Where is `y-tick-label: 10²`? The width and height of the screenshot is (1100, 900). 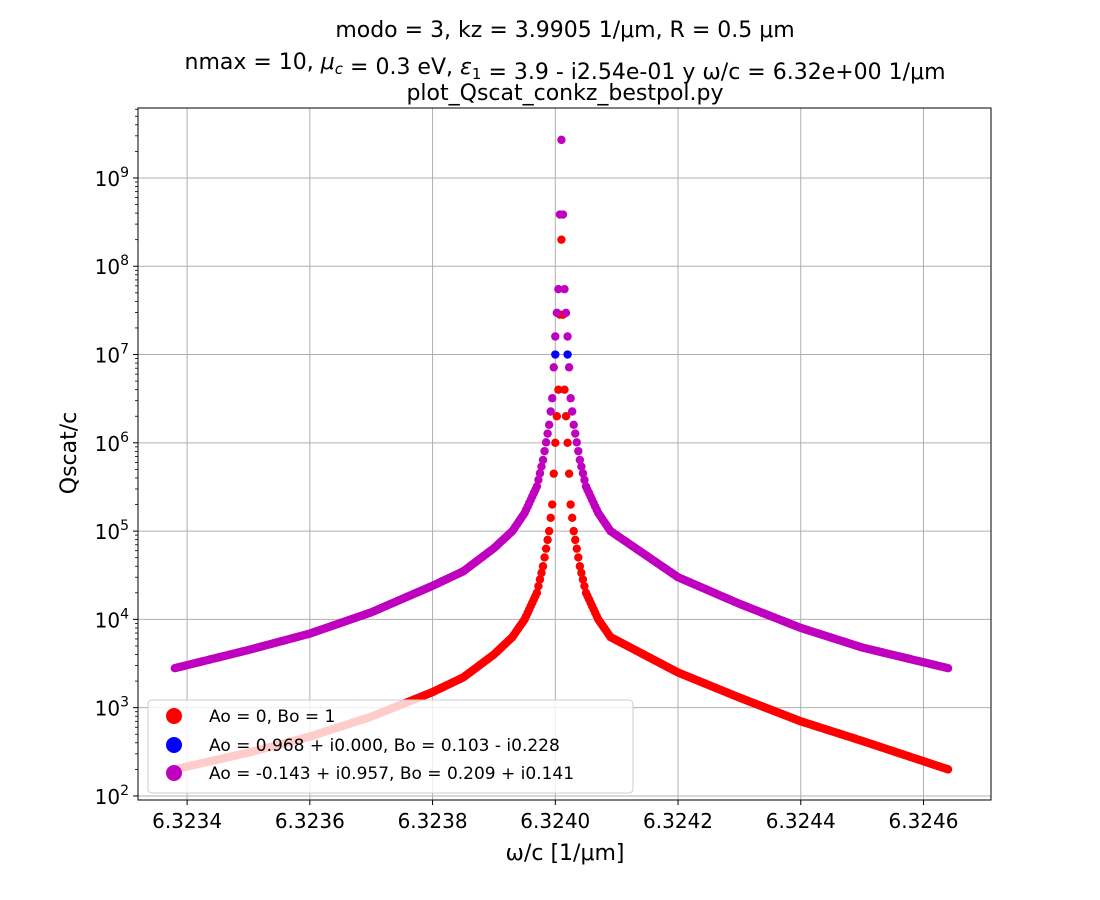
y-tick-label: 10² is located at coordinates (112, 796).